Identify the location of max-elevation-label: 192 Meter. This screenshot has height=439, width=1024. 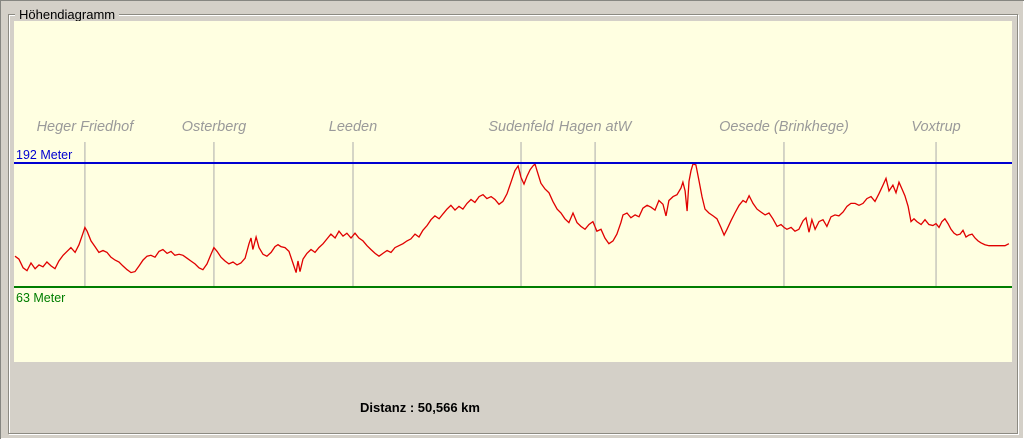
(44, 155).